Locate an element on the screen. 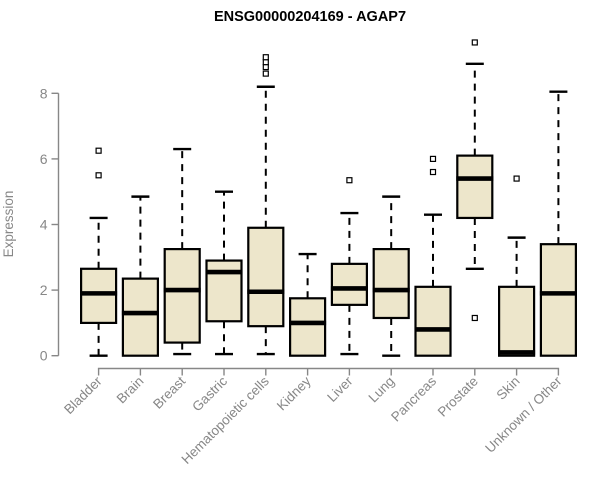  chart-title: ENSG00000204169 - AGAP7 is located at coordinates (310, 17).